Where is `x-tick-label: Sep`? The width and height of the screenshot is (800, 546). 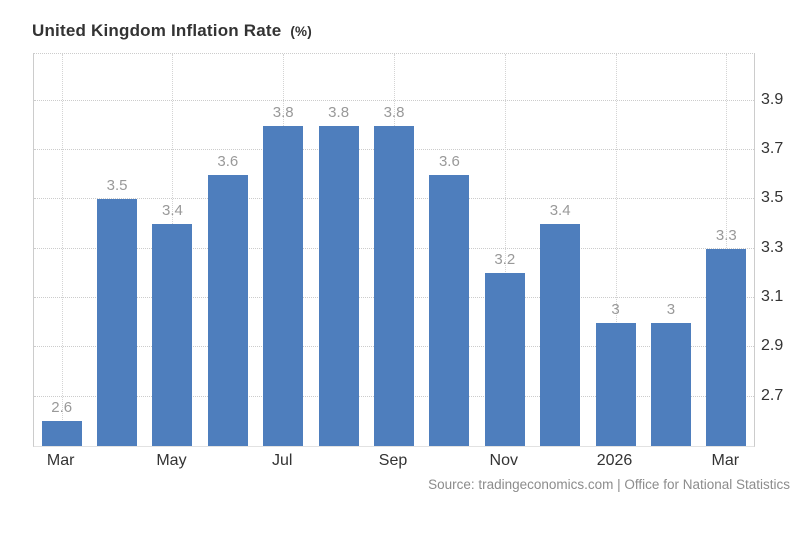
x-tick-label: Sep is located at coordinates (393, 460).